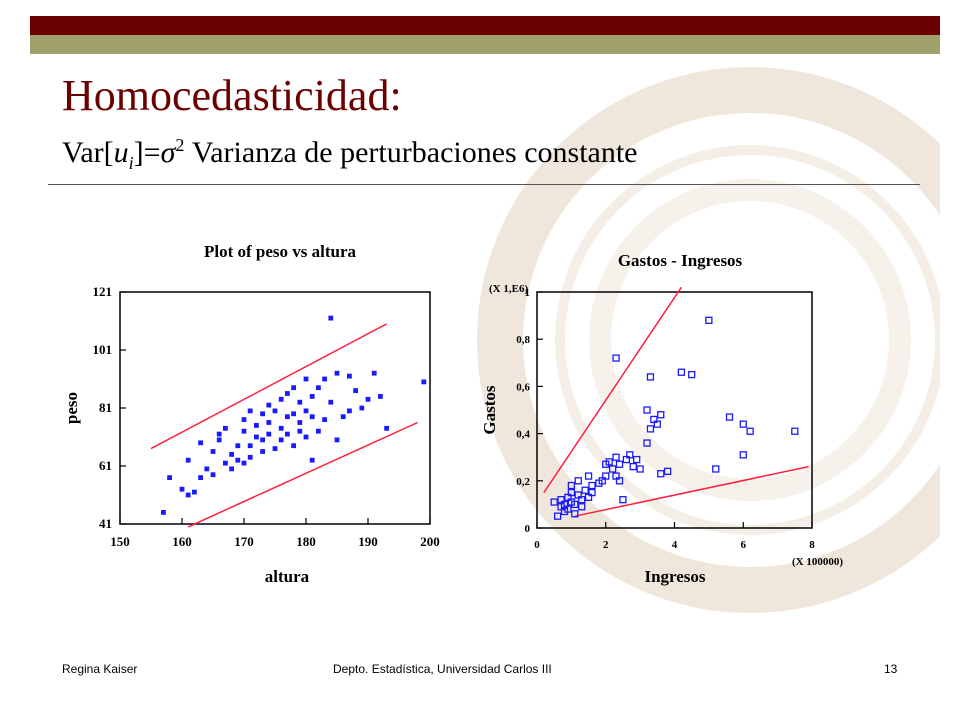 Image resolution: width=960 pixels, height=720 pixels. What do you see at coordinates (244, 541) in the screenshot?
I see `x-tick-label: 170` at bounding box center [244, 541].